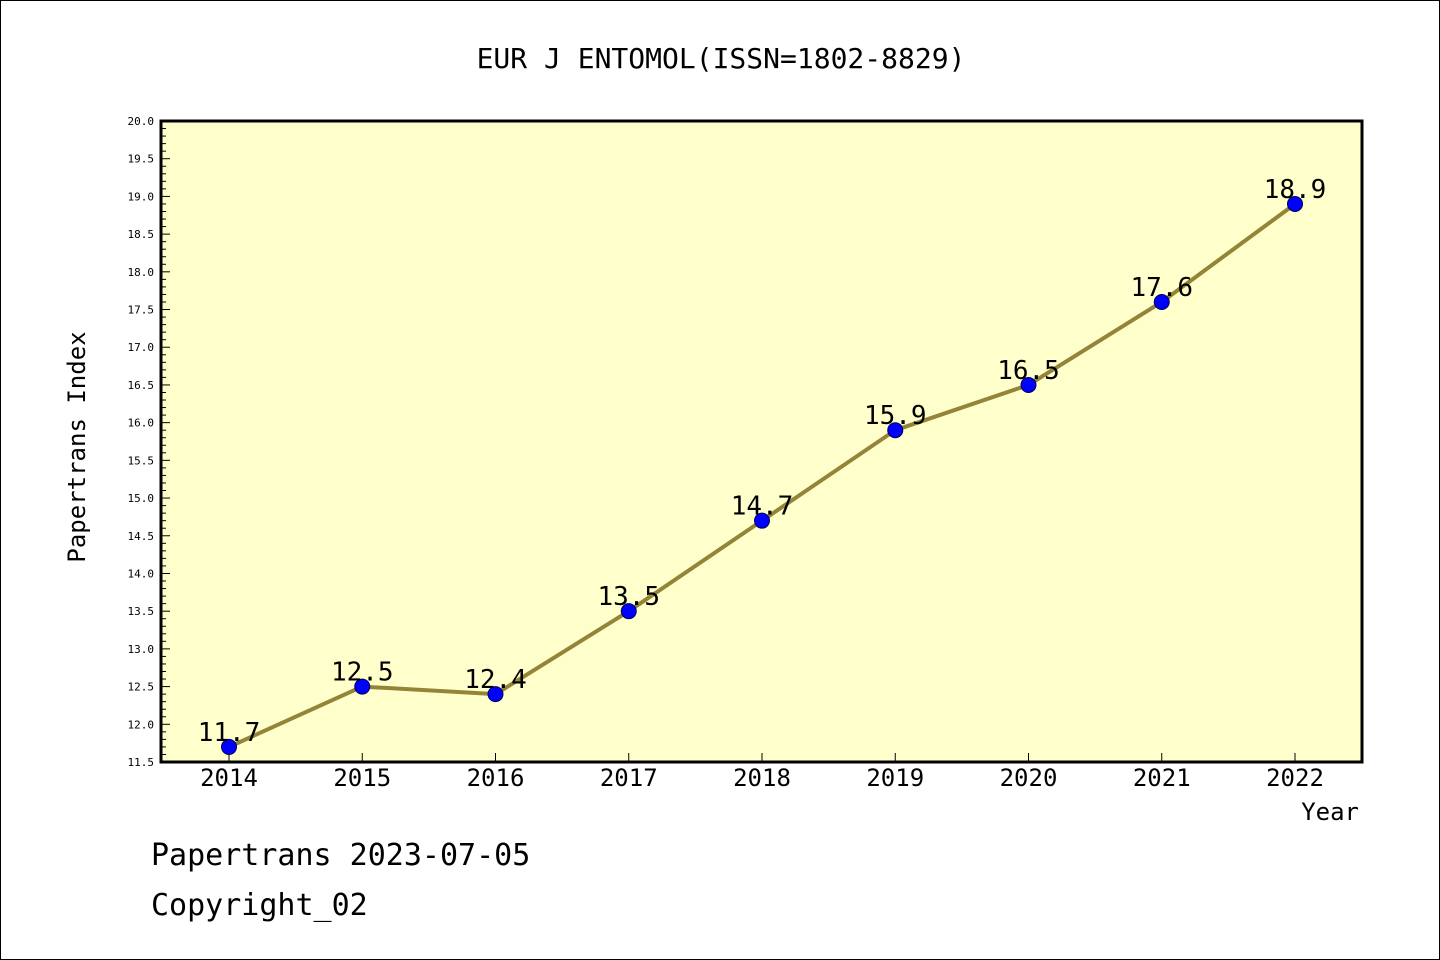 The image size is (1440, 960). Describe the element at coordinates (141, 573) in the screenshot. I see `y-tick-label: 14.0` at that location.